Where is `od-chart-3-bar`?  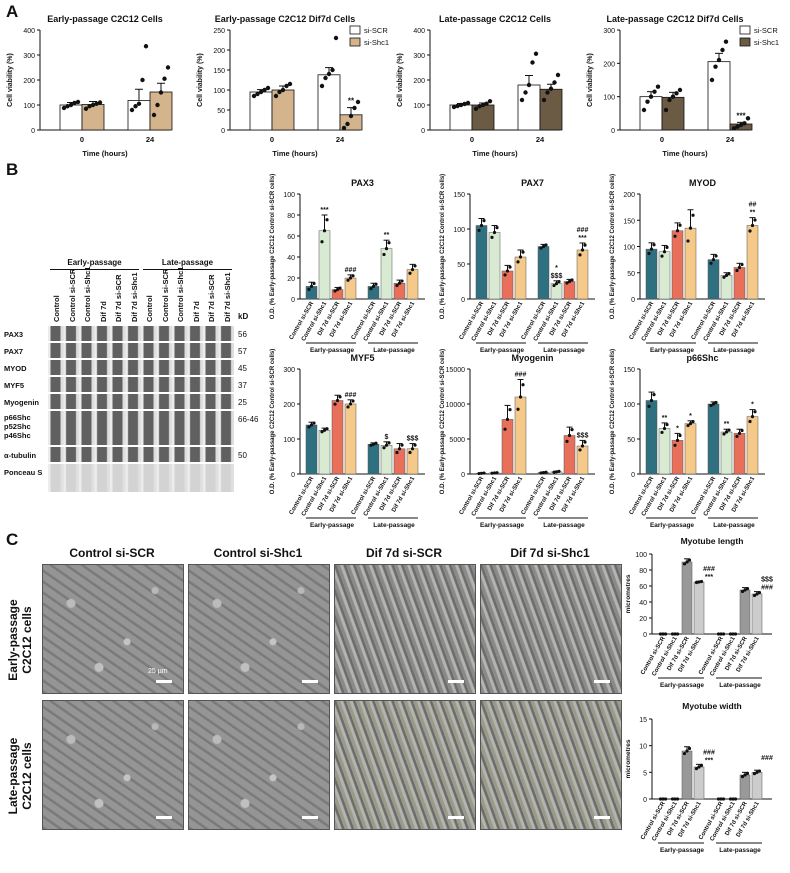 od-chart-3-bar is located at coordinates (386, 460).